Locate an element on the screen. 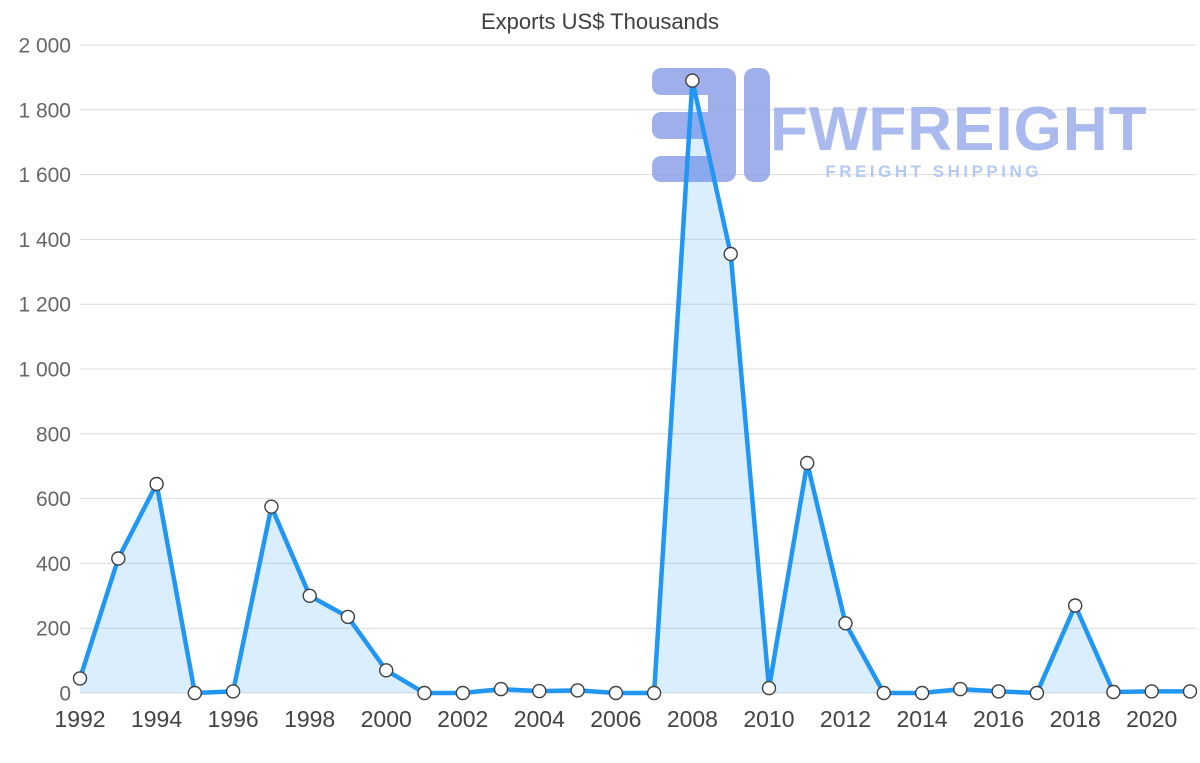  y-axis-tick: 1 400 is located at coordinates (44, 240).